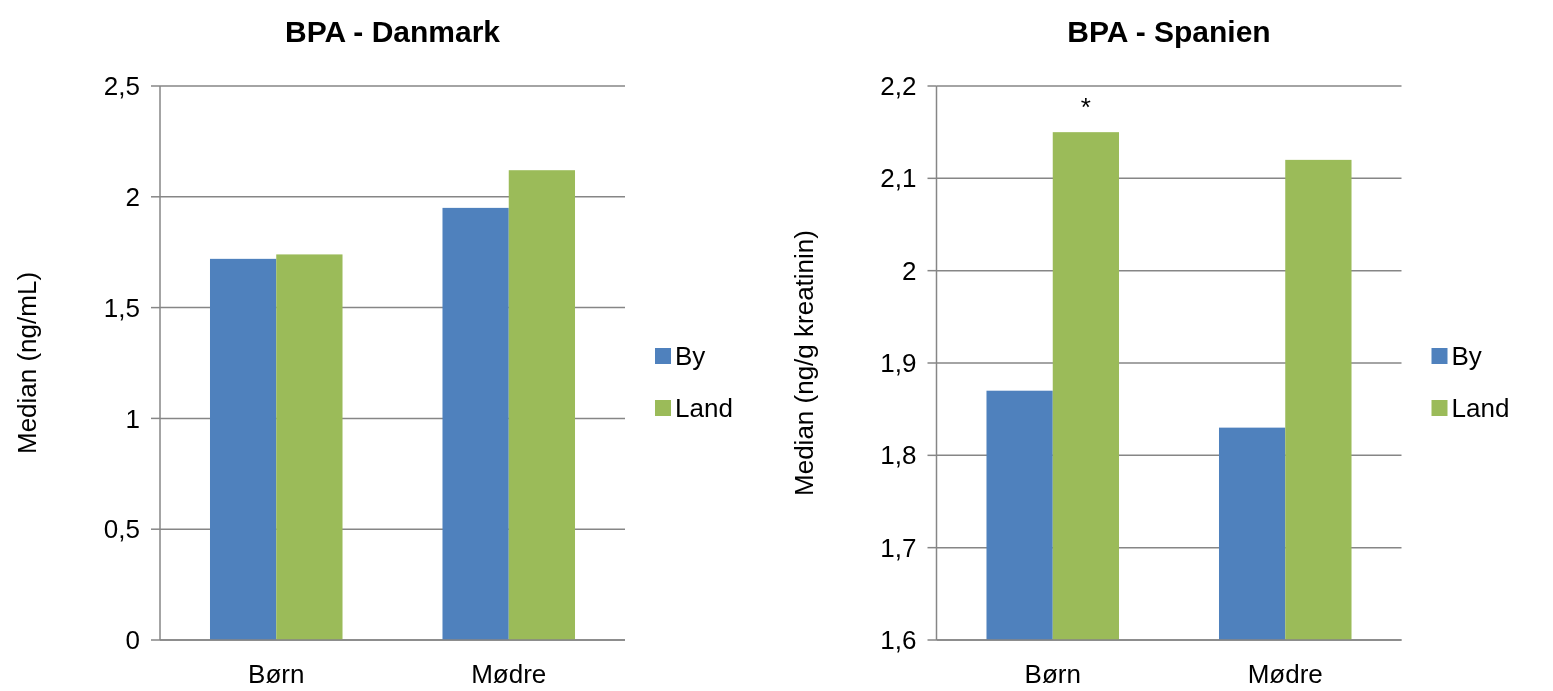  Describe the element at coordinates (132, 418) in the screenshot. I see `y-tick-label: 1` at that location.